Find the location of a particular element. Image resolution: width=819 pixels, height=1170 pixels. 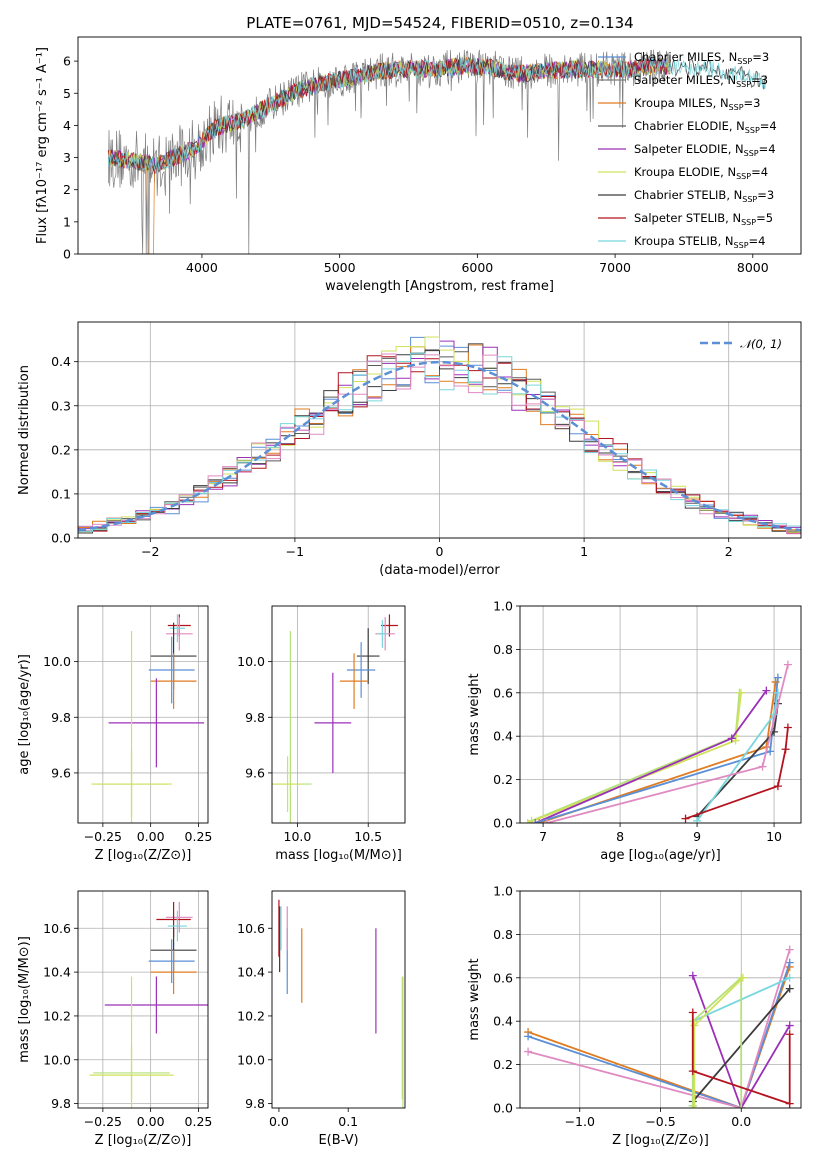

y-tick-label: 1 is located at coordinates (67, 221).